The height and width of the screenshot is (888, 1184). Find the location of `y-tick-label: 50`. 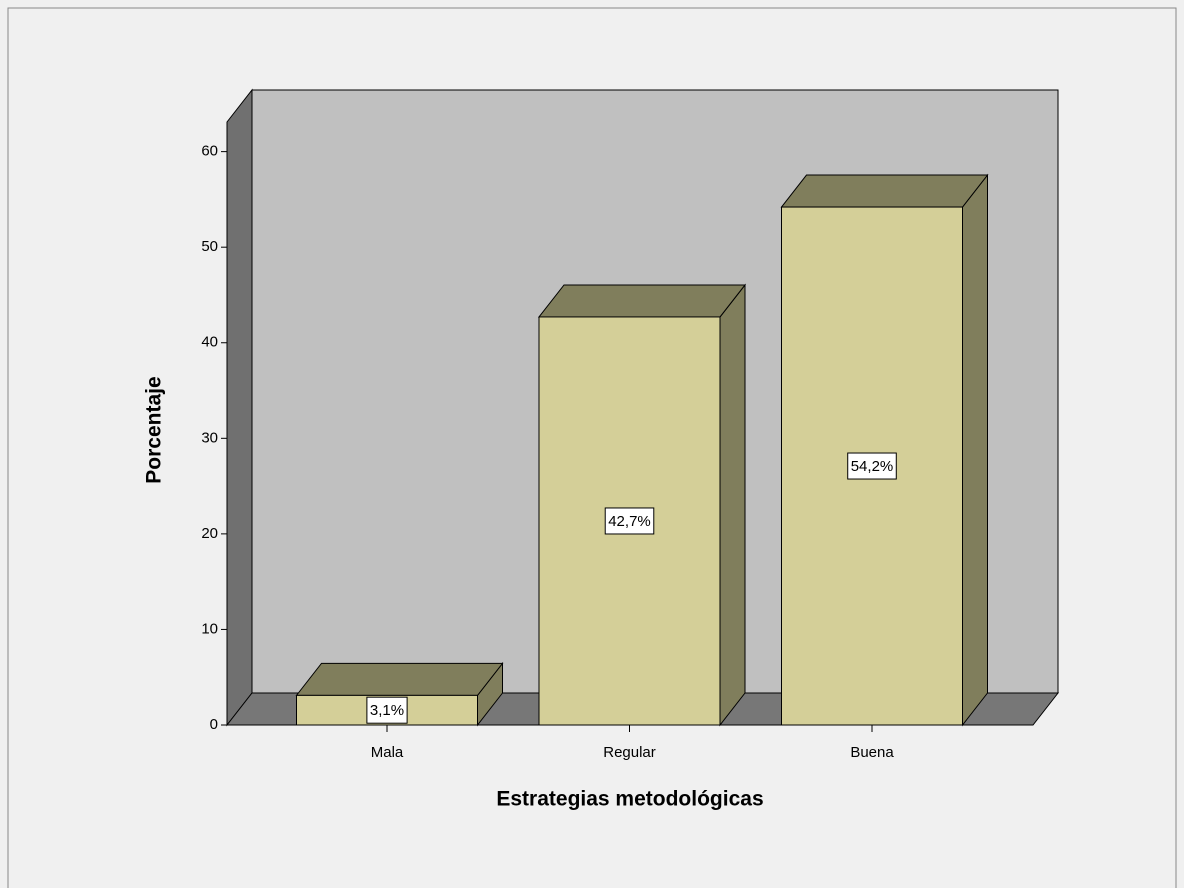

y-tick-label: 50 is located at coordinates (209, 246).